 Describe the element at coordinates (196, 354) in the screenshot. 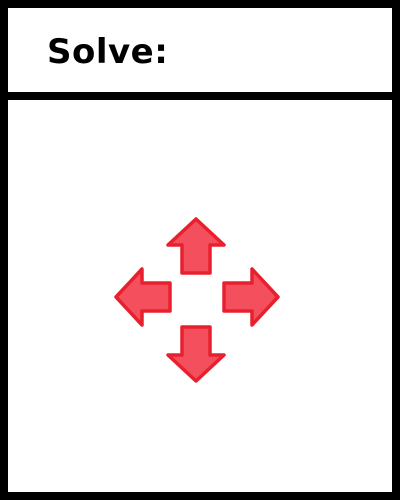

I see `down-arrow-icon` at that location.